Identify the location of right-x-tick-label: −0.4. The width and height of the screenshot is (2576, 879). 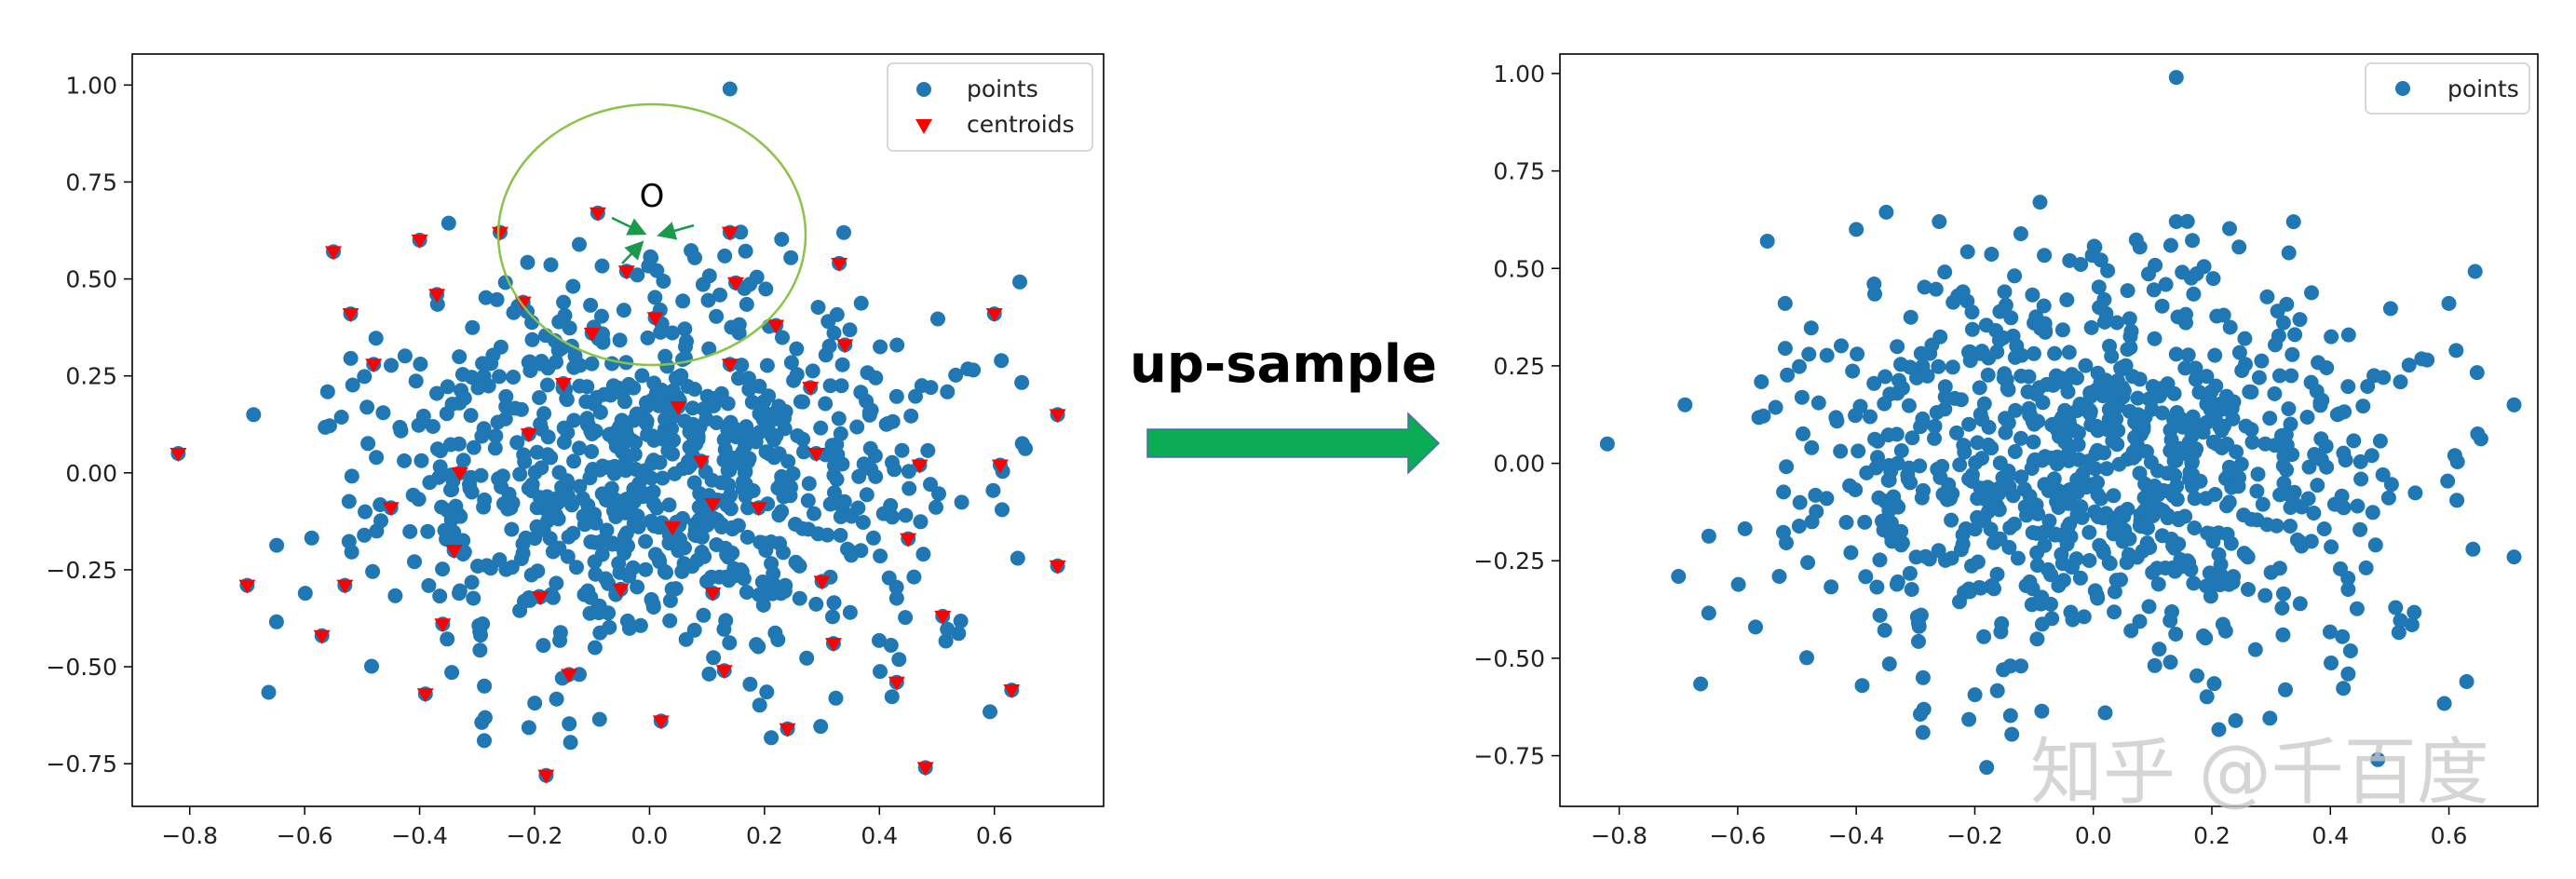
(1856, 835).